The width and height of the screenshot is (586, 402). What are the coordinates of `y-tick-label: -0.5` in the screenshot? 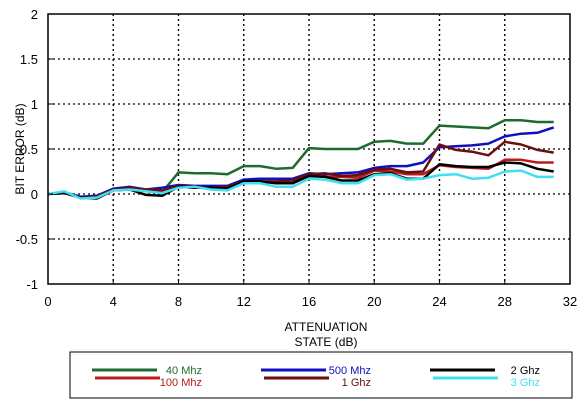 It's located at (27, 239).